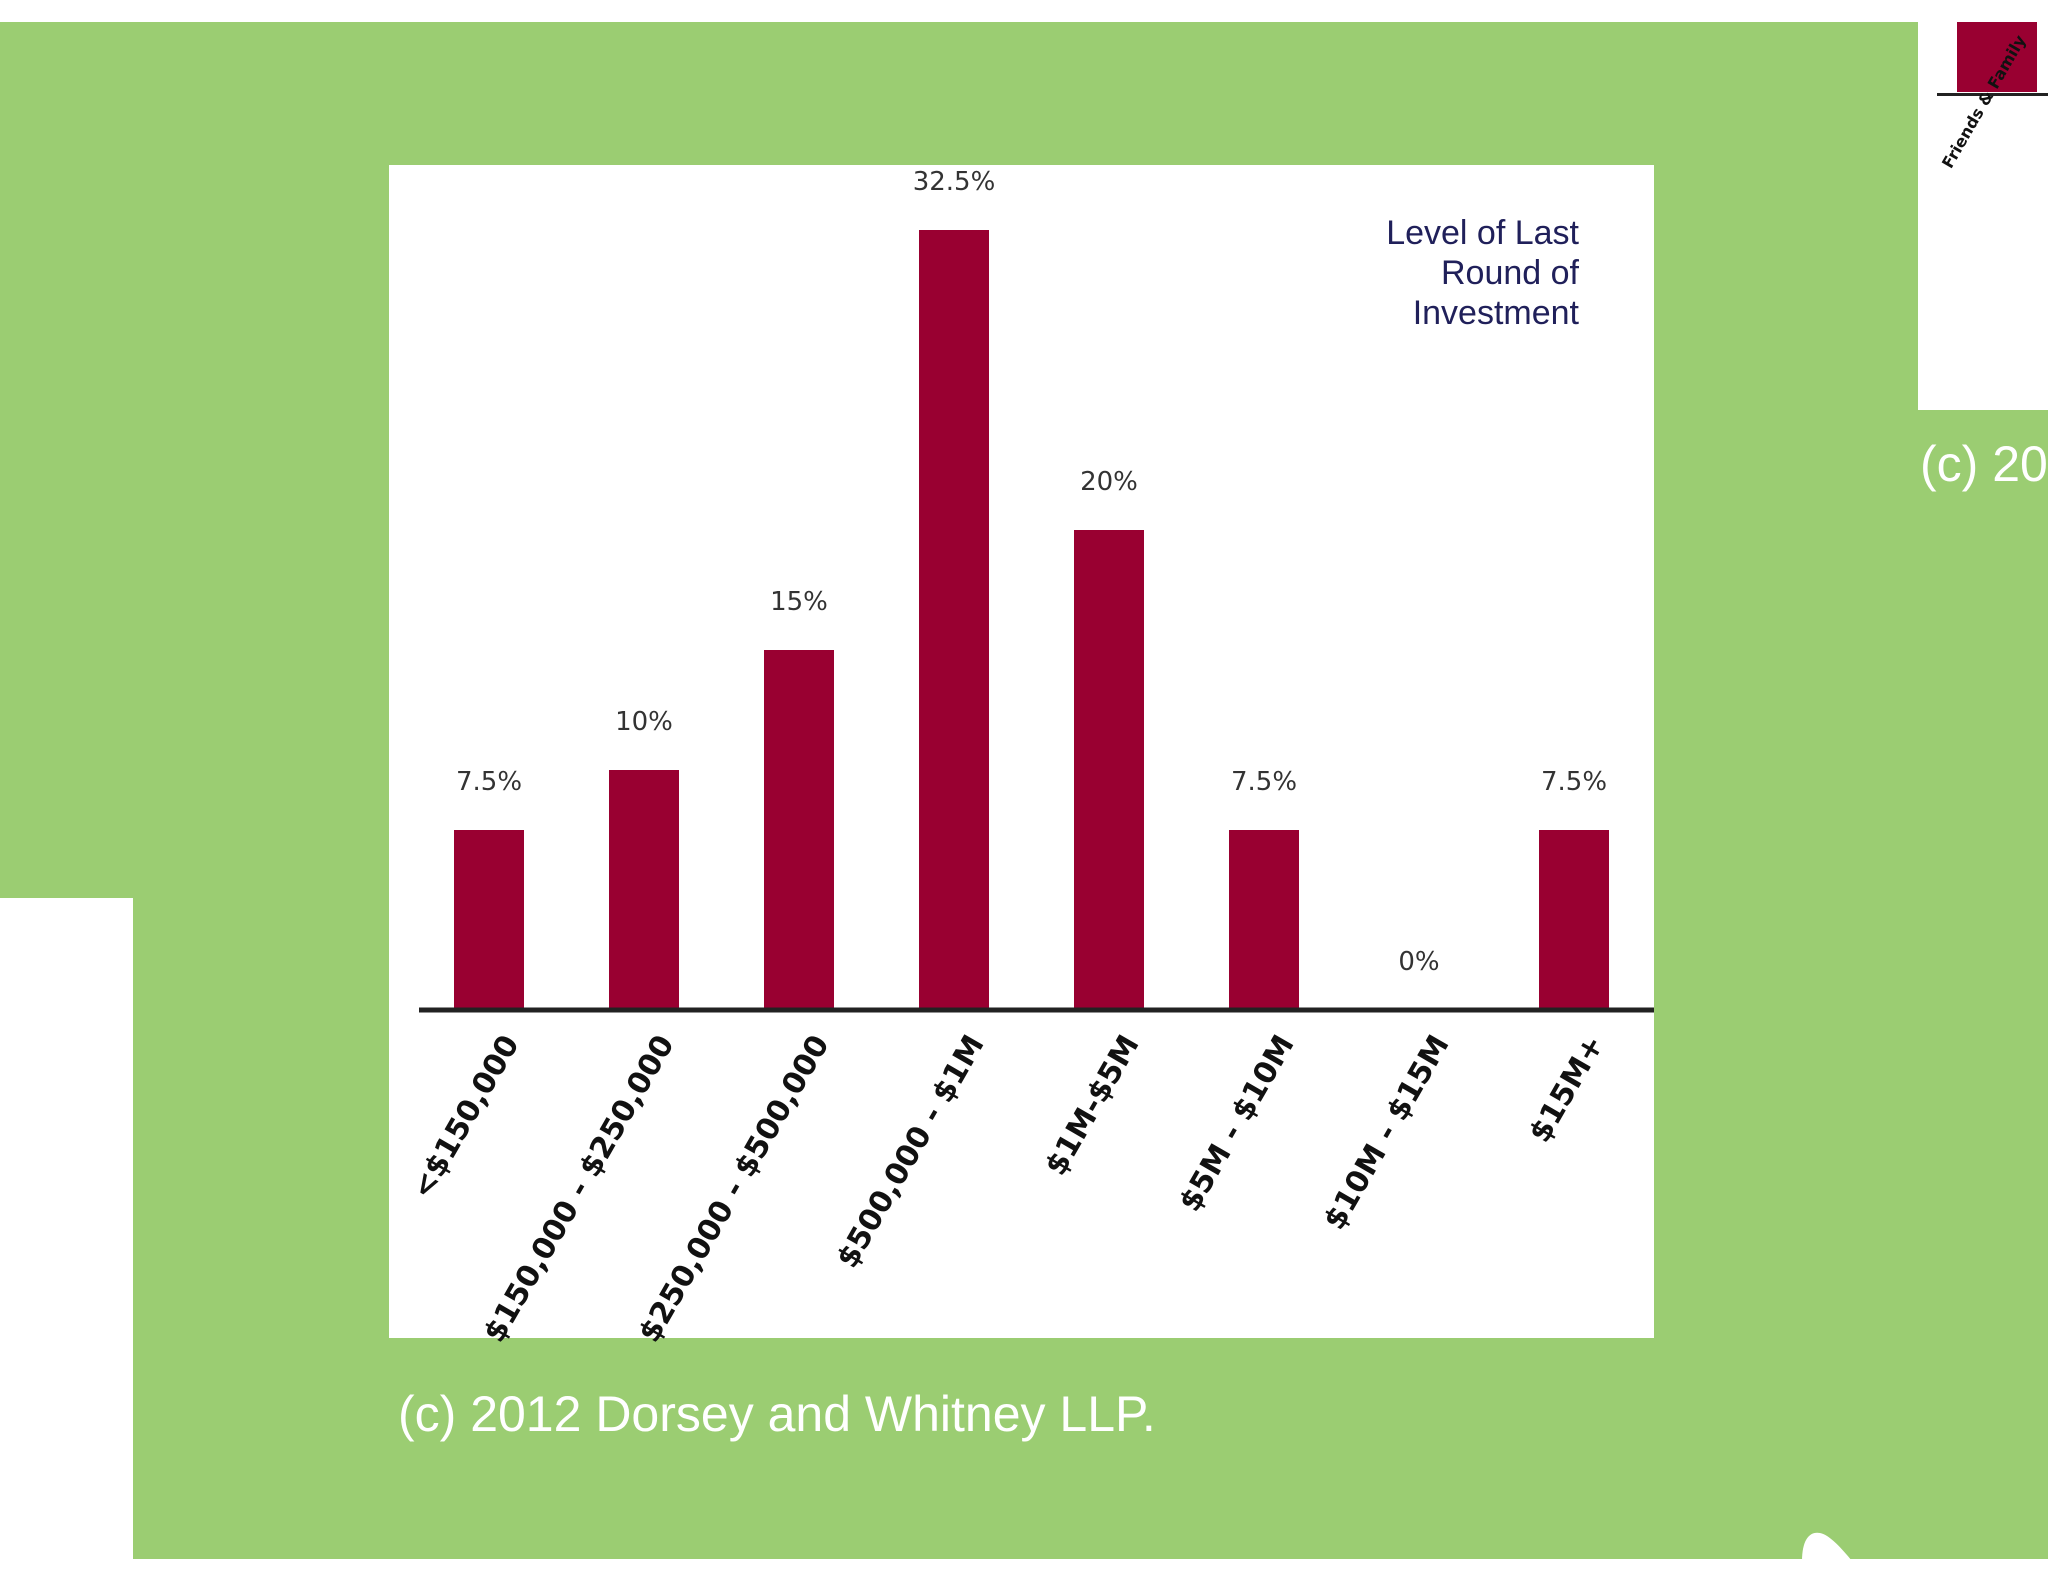  I want to click on data-label: 0%, so click(1418, 962).